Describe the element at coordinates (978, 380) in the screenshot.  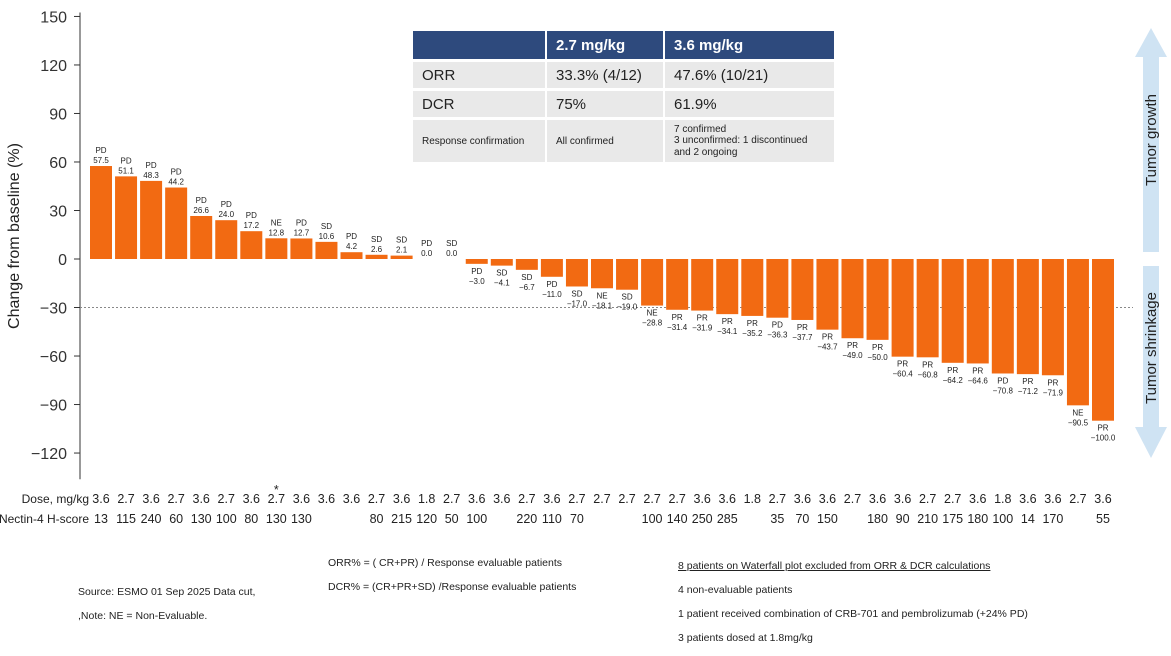
I see `bar-value-label: −64.6` at that location.